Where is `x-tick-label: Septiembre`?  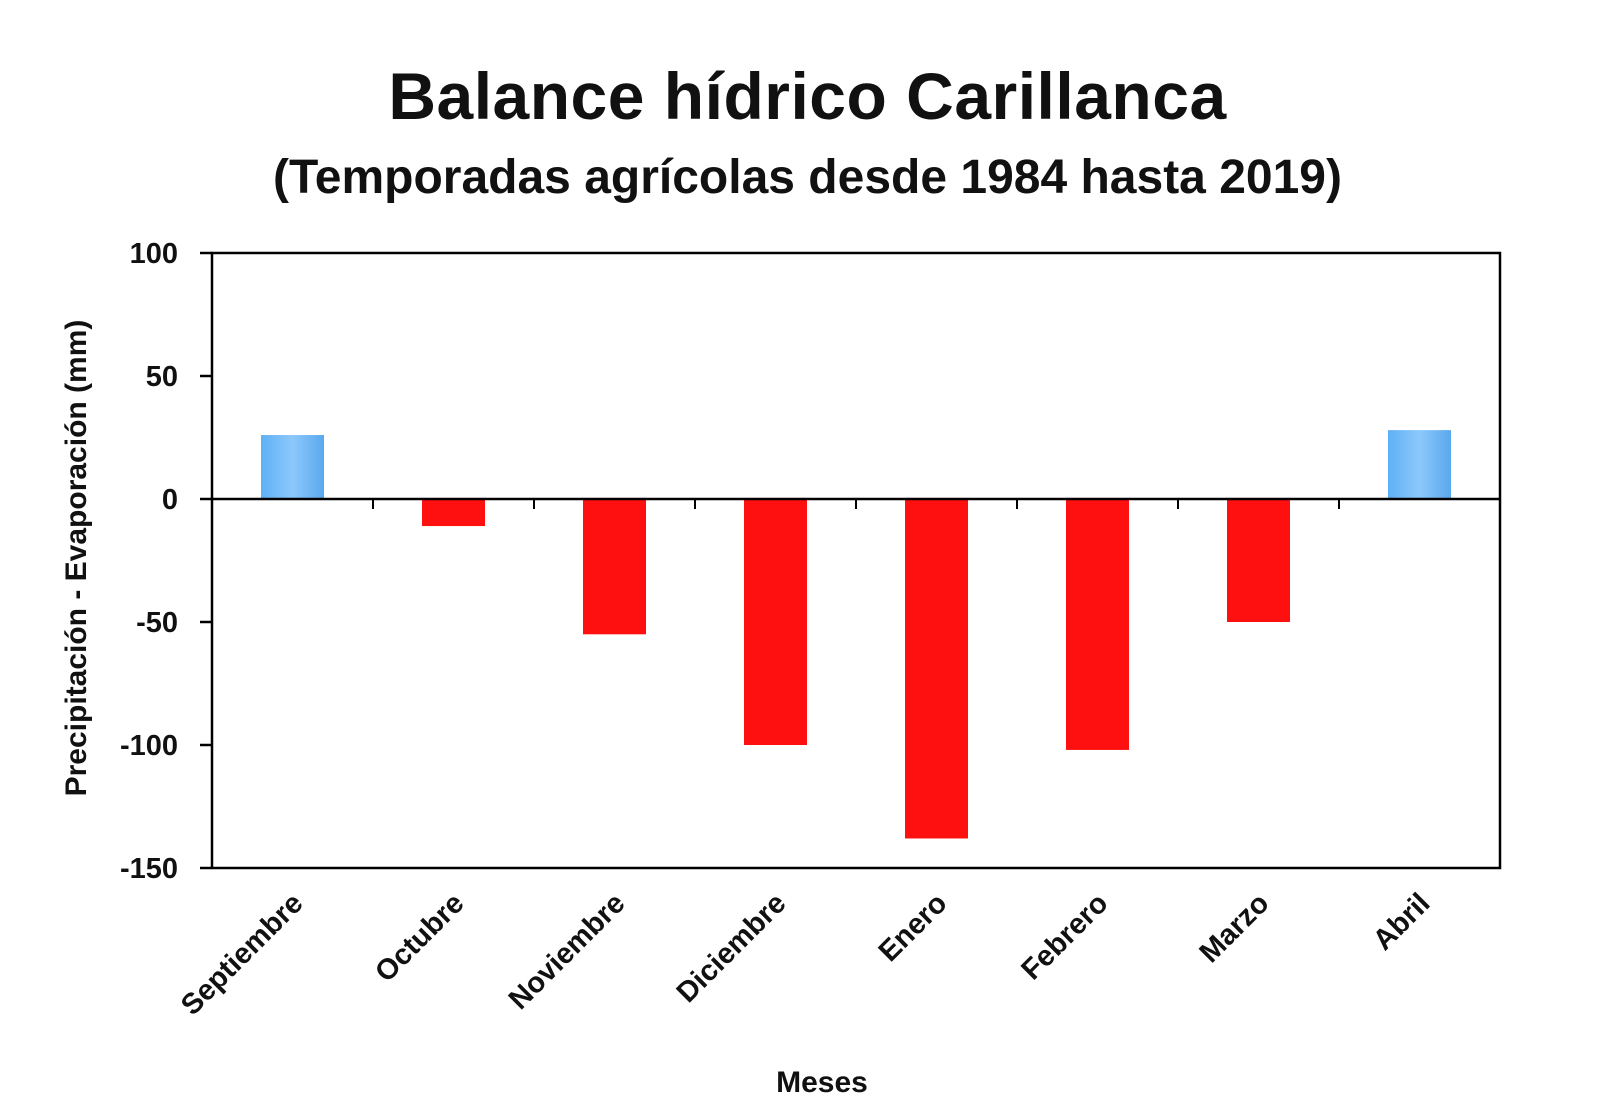 x-tick-label: Septiembre is located at coordinates (242, 954).